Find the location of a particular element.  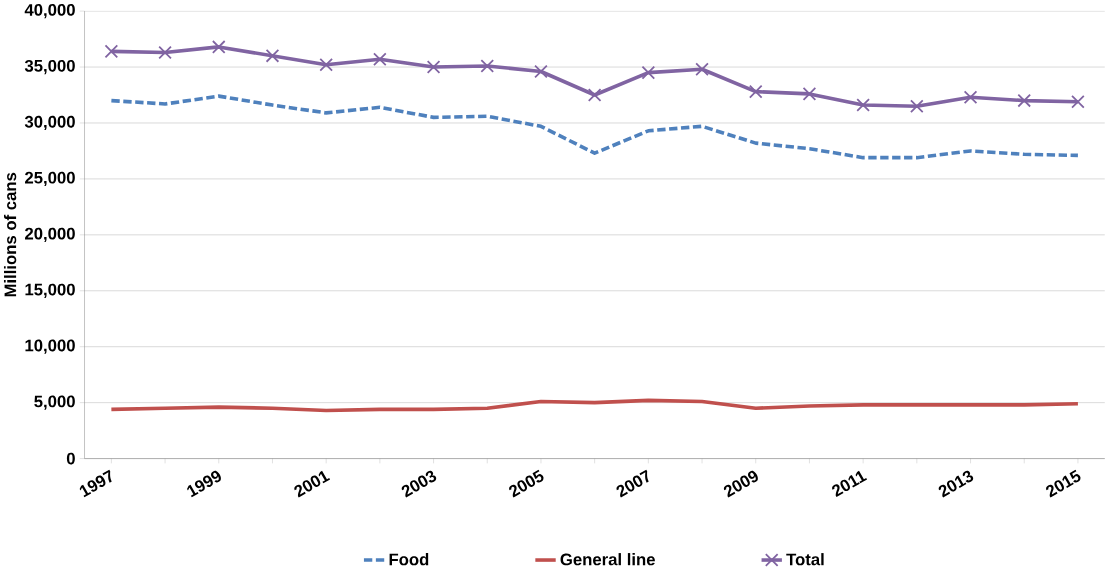

y-tick-label: 15,000 is located at coordinates (50, 291).